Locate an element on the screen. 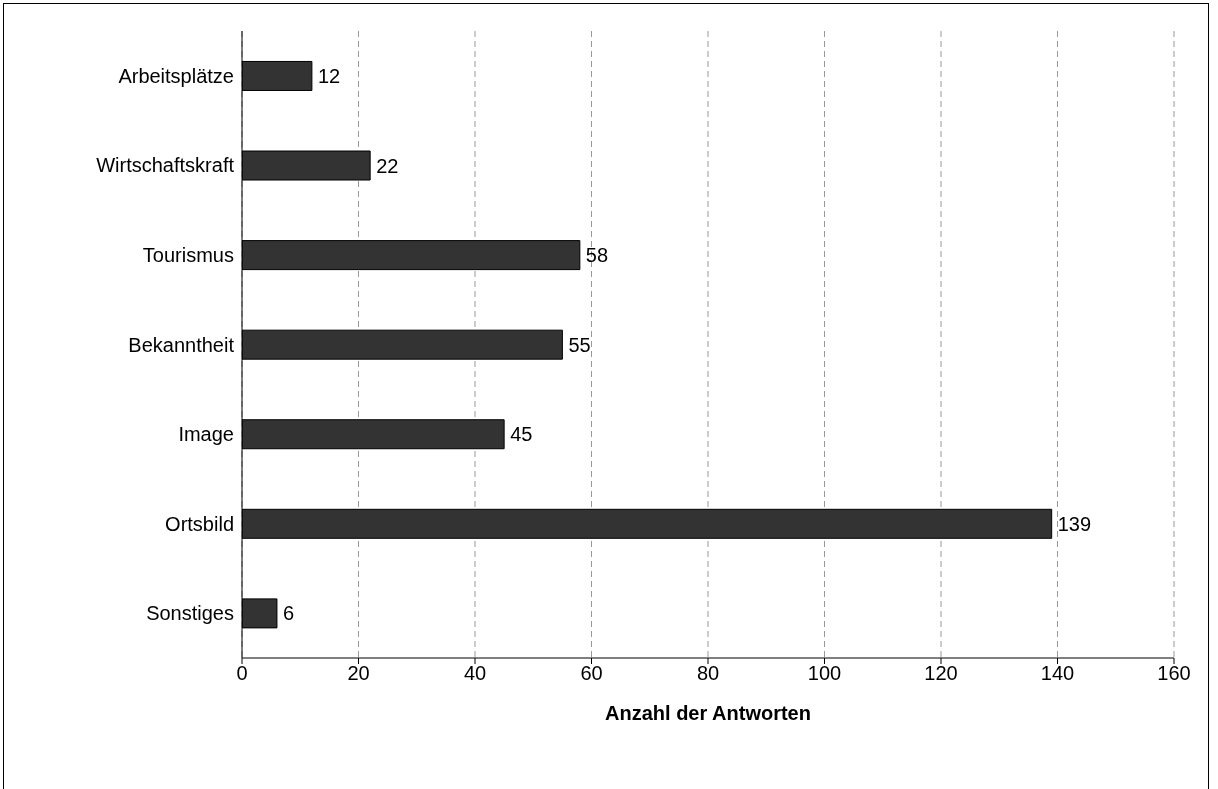  x-tick-label: 160 is located at coordinates (1174, 673).